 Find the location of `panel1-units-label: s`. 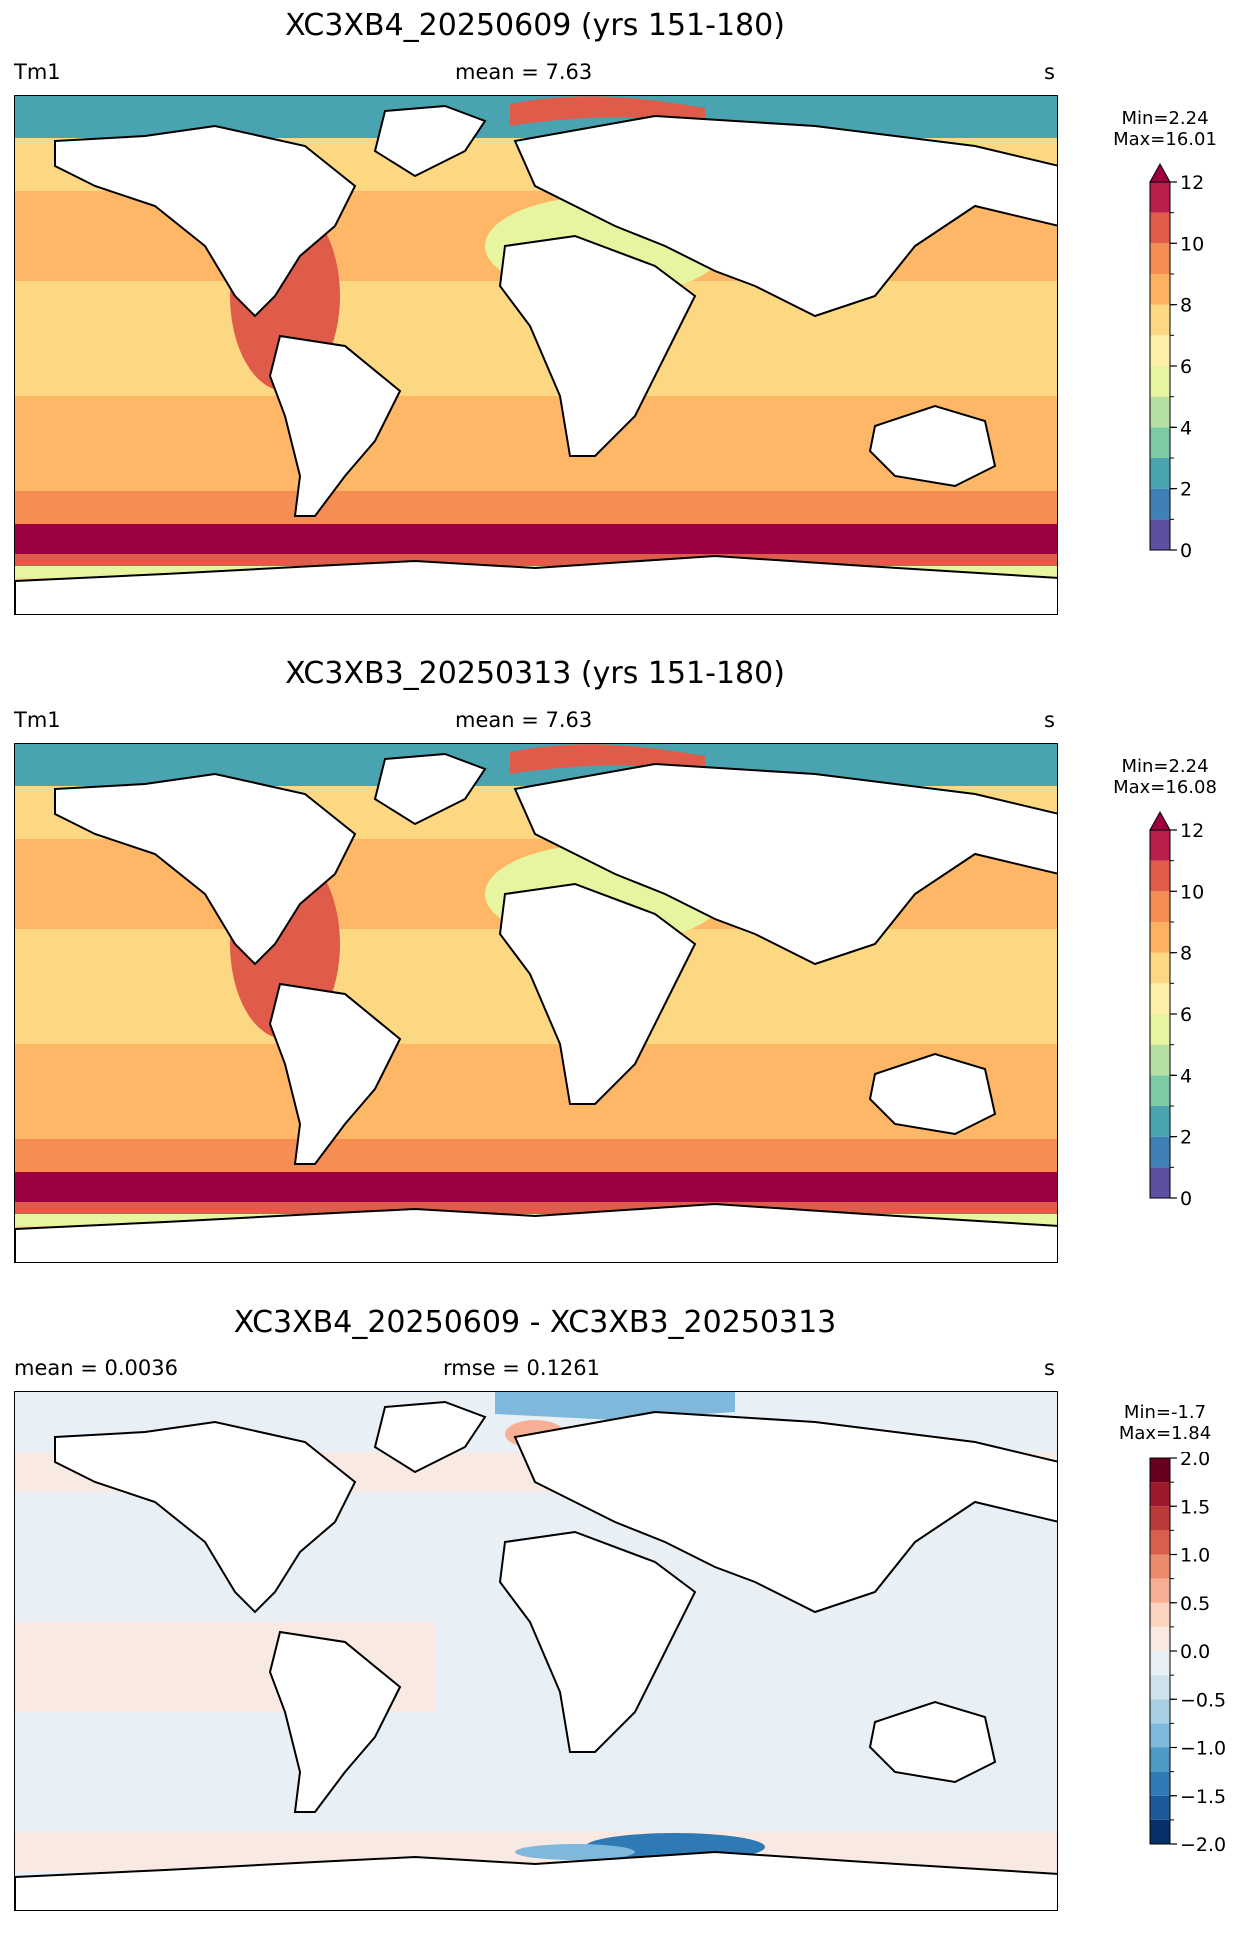

panel1-units-label: s is located at coordinates (1049, 72).